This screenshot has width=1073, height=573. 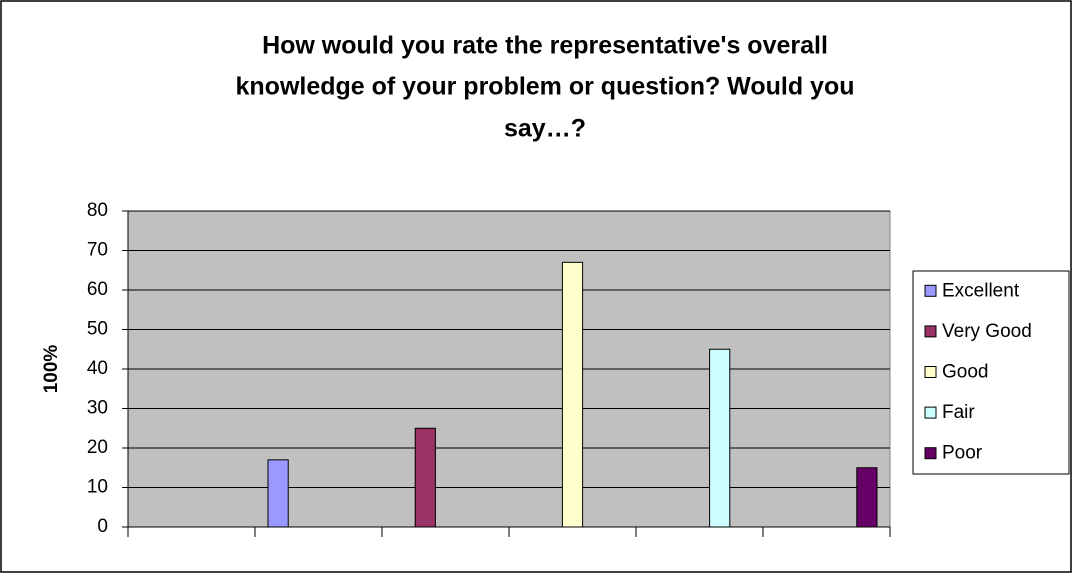 I want to click on y-tick-label: 60, so click(x=97, y=289).